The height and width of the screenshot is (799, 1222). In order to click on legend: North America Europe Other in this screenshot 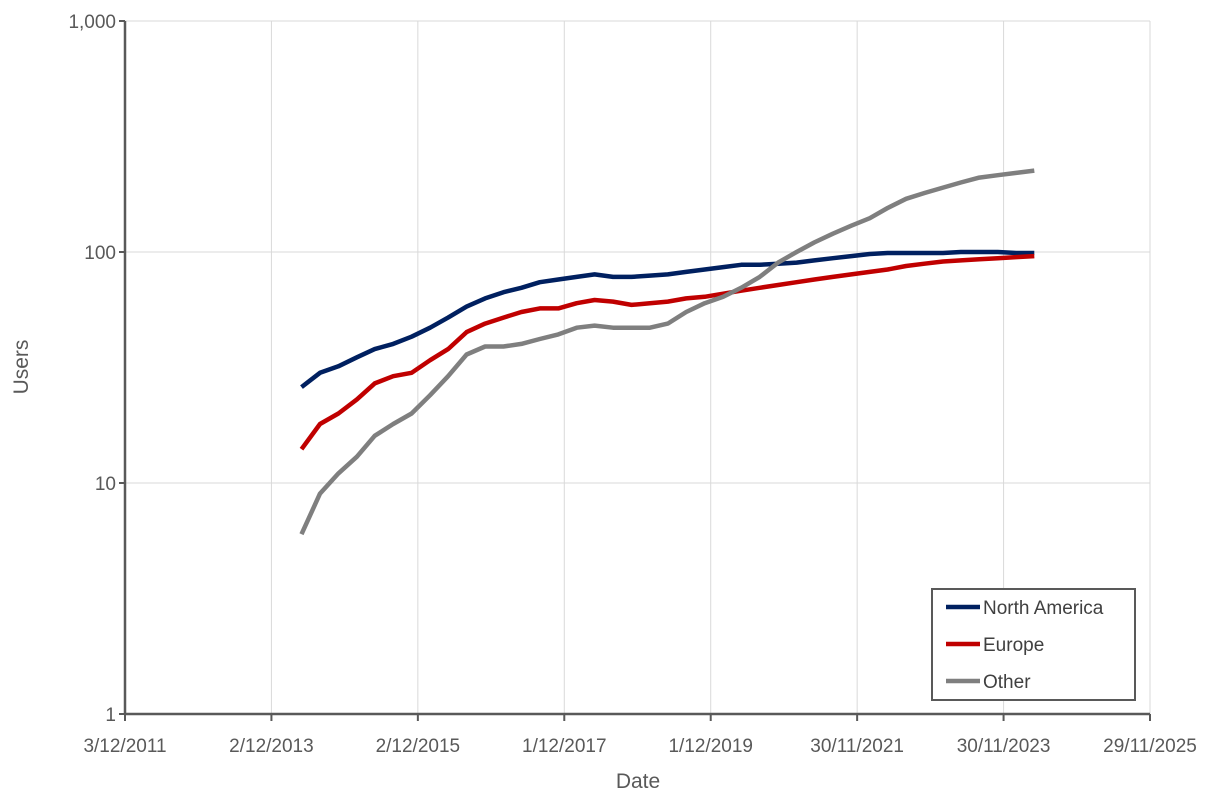, I will do `click(1033, 644)`.